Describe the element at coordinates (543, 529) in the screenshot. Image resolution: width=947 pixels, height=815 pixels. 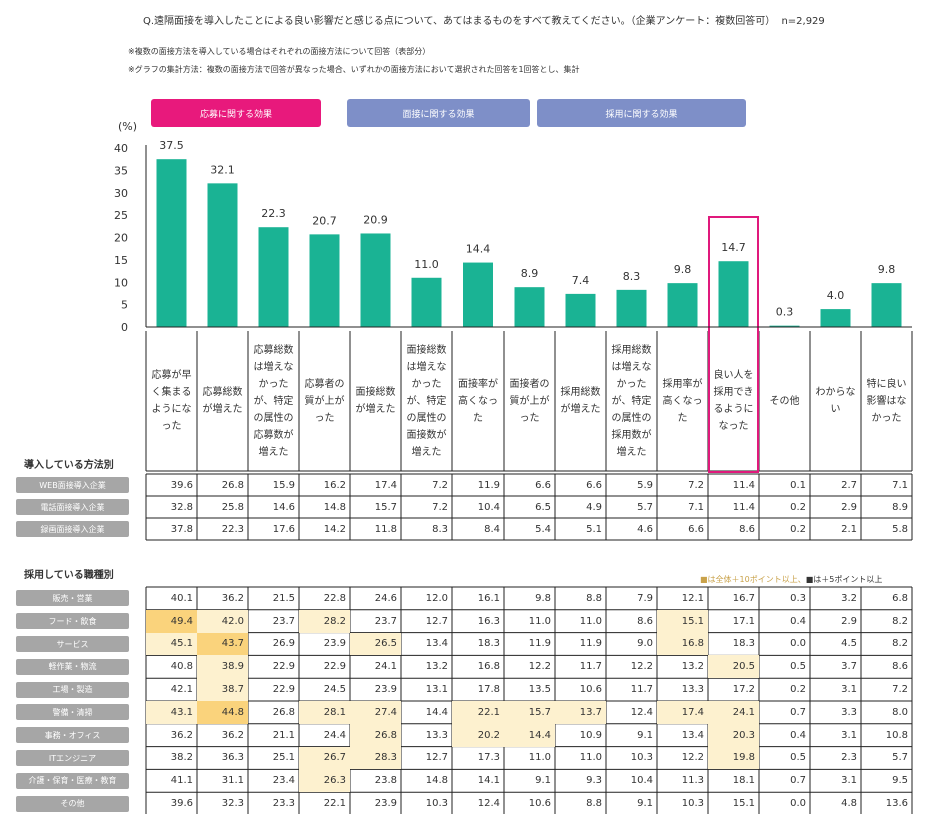
I see `table-cell: 5.4` at that location.